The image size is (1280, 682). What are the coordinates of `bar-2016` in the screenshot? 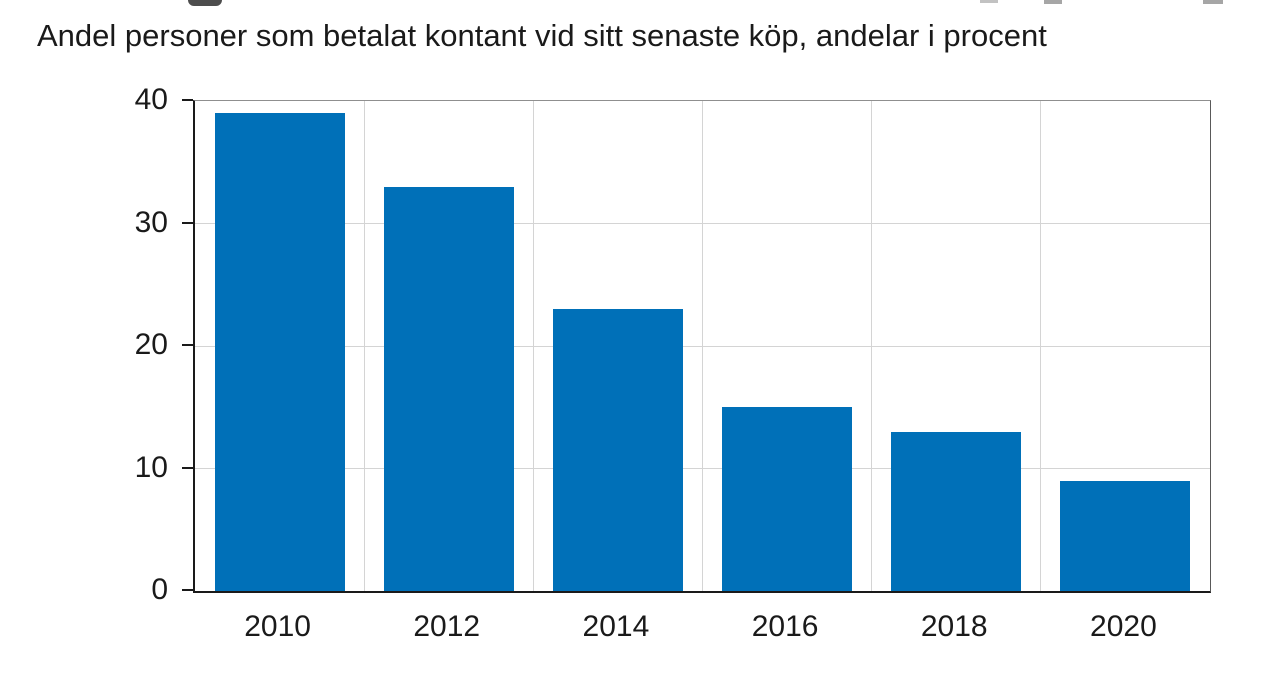 It's located at (787, 499).